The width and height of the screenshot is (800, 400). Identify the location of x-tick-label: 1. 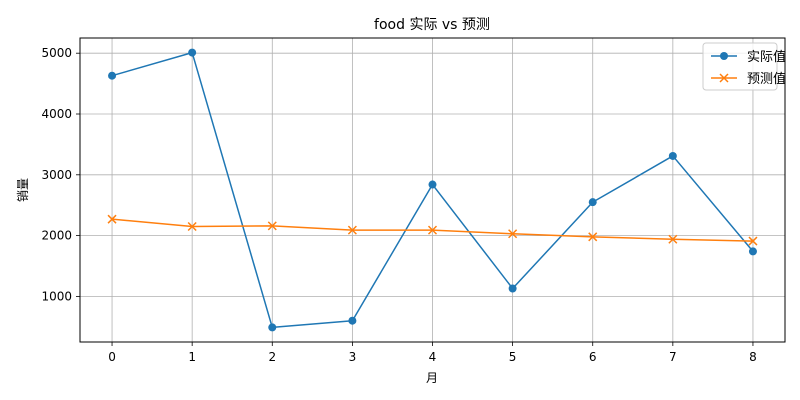
(192, 357).